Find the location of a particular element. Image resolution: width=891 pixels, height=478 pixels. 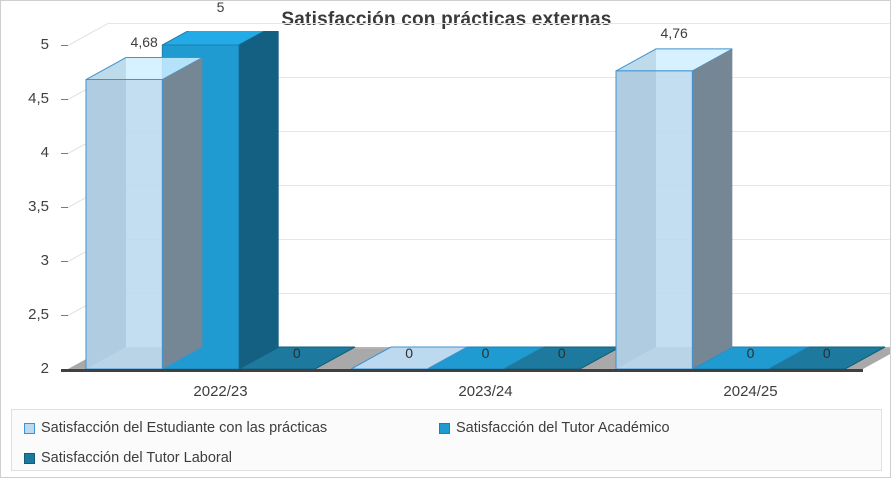

bar-value-label: 5 is located at coordinates (220, 7).